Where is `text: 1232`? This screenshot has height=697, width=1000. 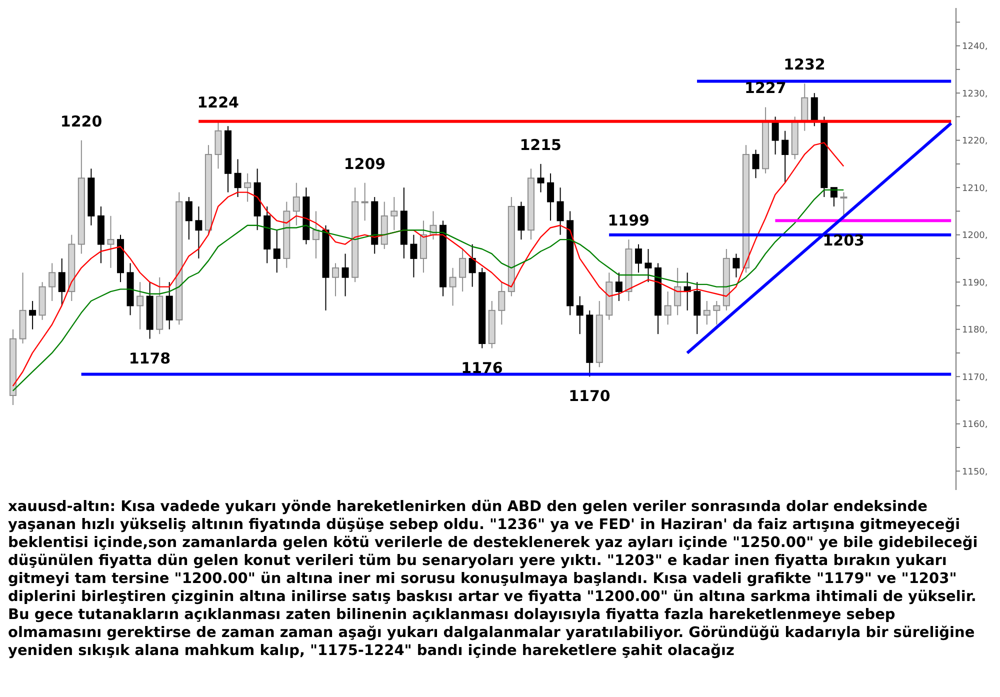
text: 1232 is located at coordinates (805, 65).